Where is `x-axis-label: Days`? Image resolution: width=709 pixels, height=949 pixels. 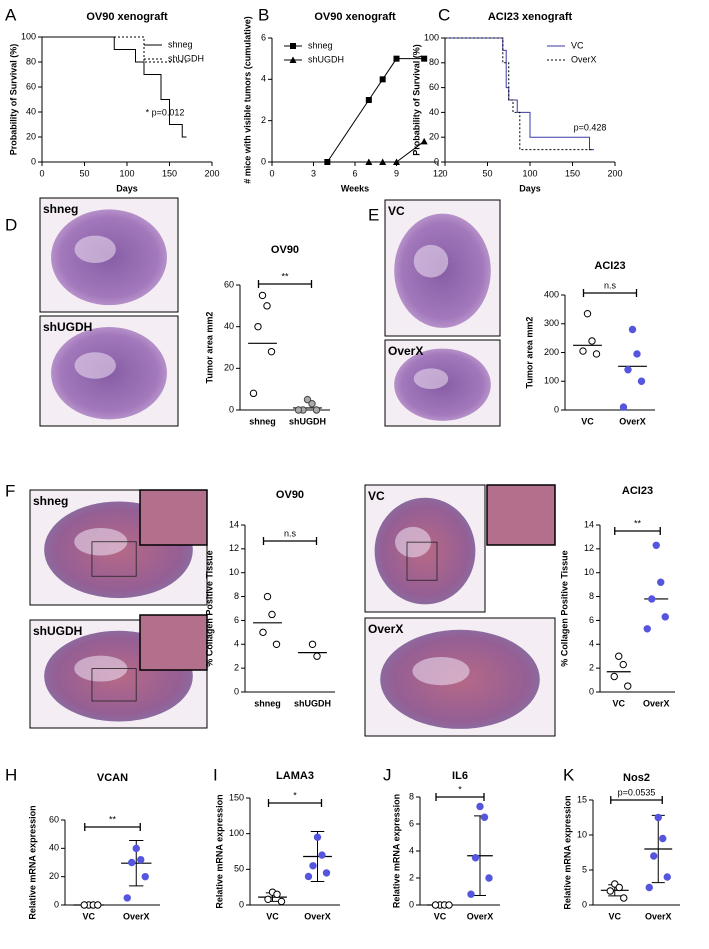
x-axis-label: Days is located at coordinates (127, 188).